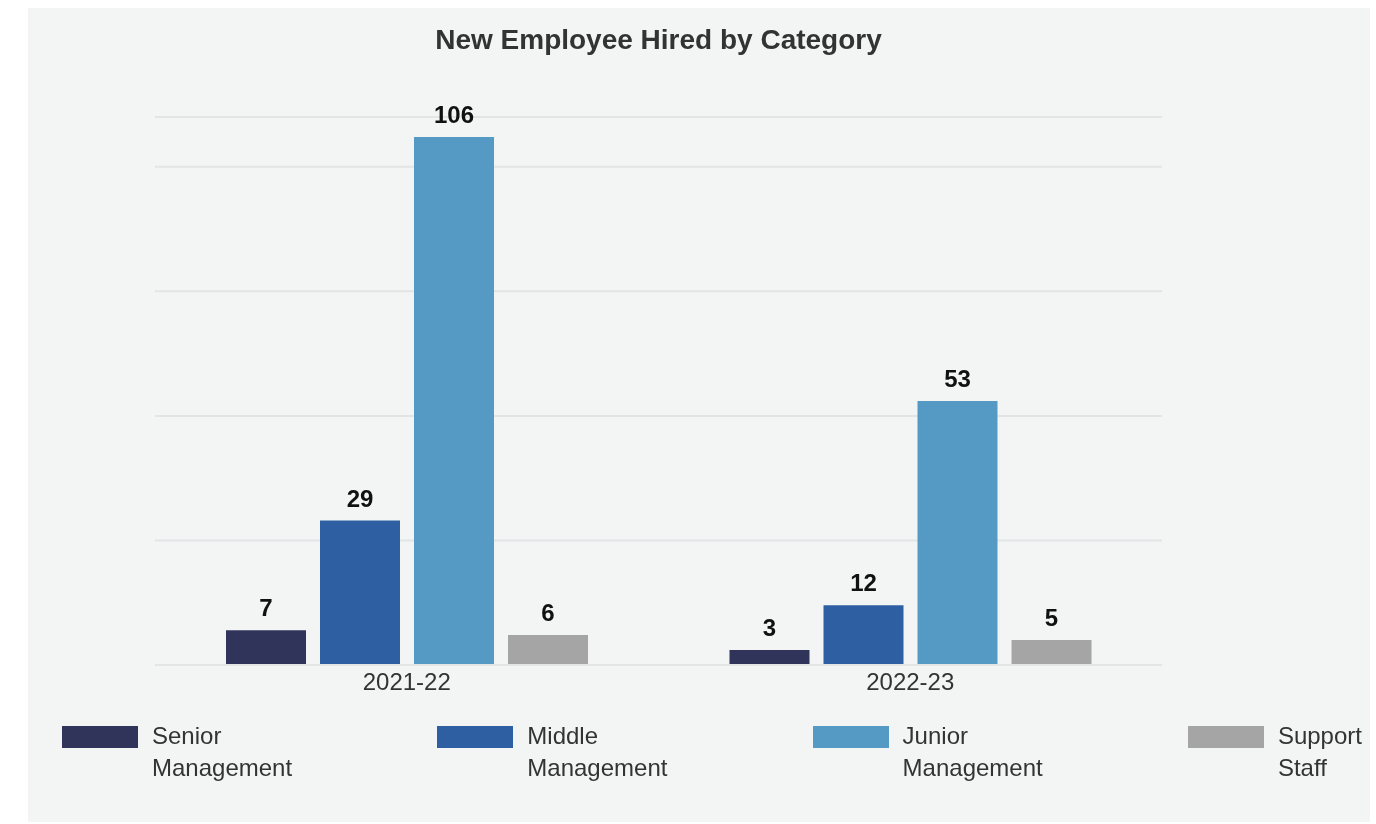  I want to click on legend-label: Junior Management, so click(972, 752).